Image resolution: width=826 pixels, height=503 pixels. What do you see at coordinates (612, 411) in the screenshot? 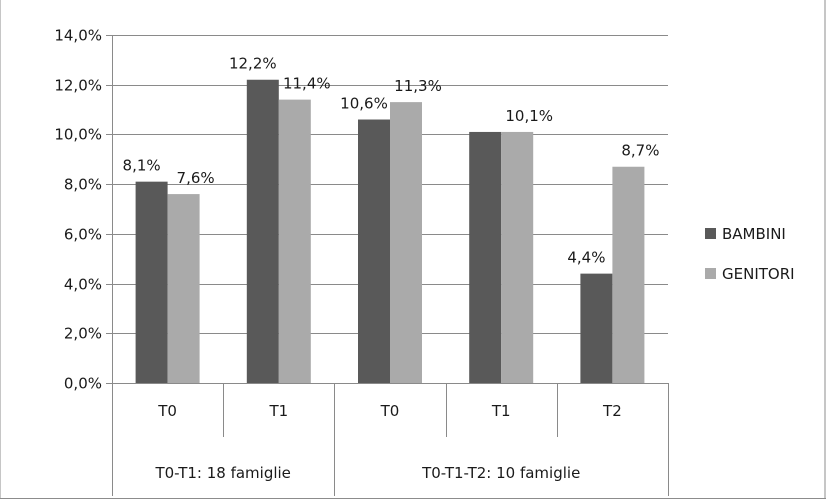
I see `category-label-4: T2` at bounding box center [612, 411].